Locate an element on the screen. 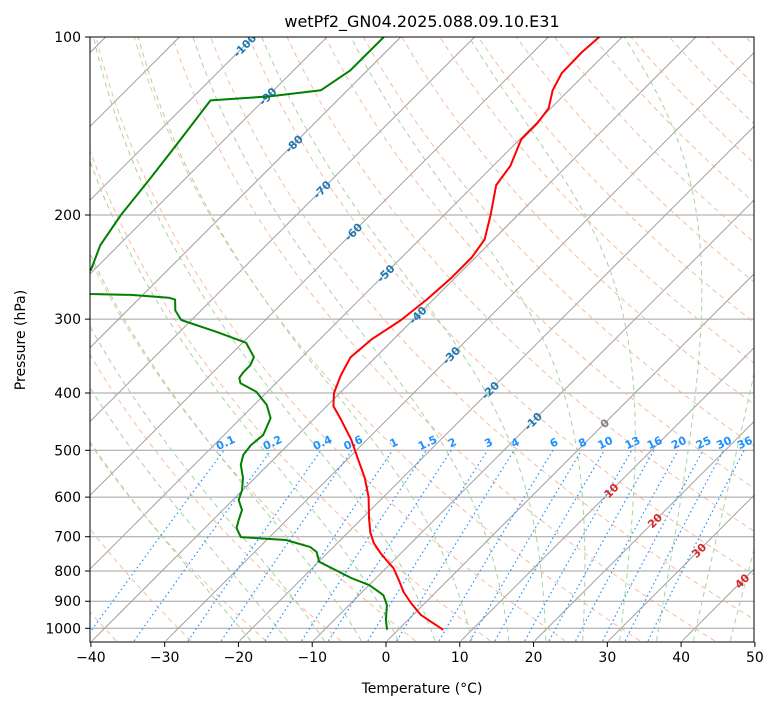  x-tick-label: 0 is located at coordinates (386, 658).